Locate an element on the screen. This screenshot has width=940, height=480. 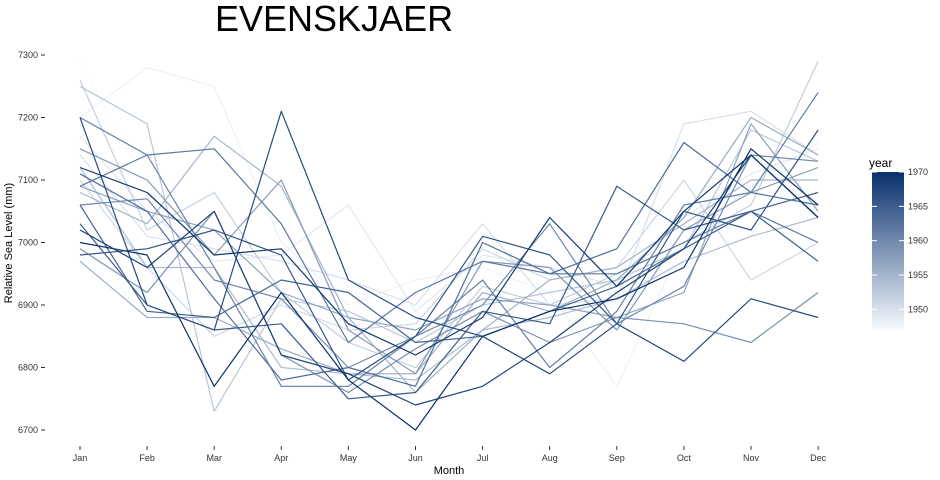
y-tick-label: 7300 is located at coordinates (28, 55).